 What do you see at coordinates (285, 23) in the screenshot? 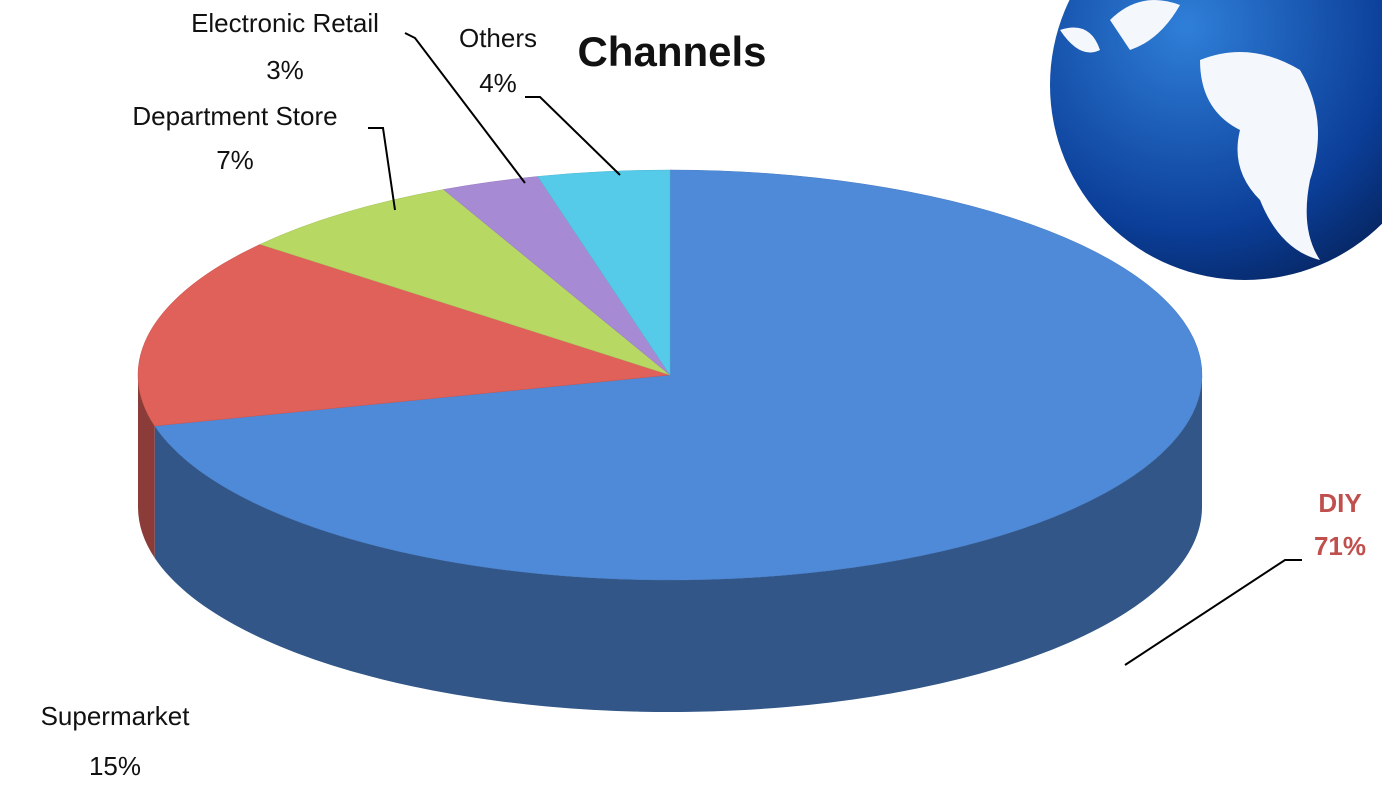
I see `category-label: Electronic Retail` at bounding box center [285, 23].